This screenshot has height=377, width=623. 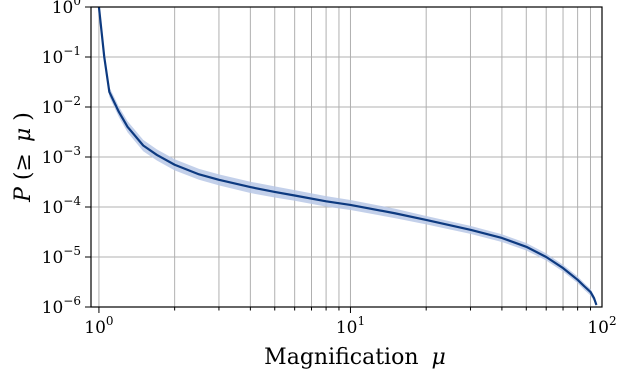 I want to click on y-tick-label: 10⁻⁵, so click(x=61, y=256).